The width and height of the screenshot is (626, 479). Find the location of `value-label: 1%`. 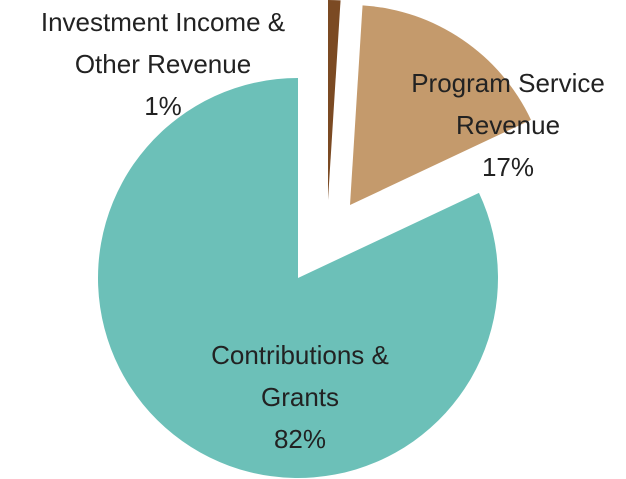

value-label: 1% is located at coordinates (163, 106).